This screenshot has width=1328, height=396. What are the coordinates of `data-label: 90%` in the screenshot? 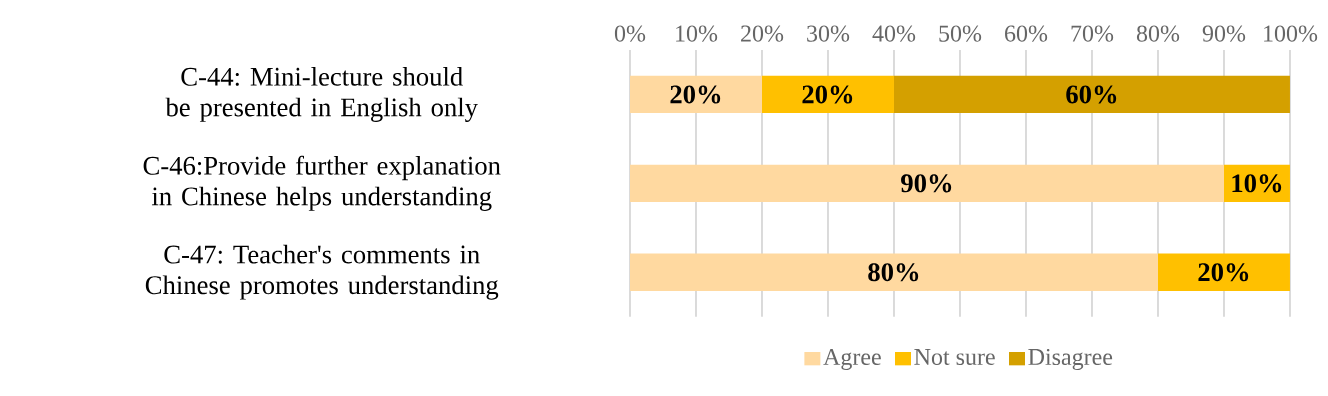 It's located at (926, 183).